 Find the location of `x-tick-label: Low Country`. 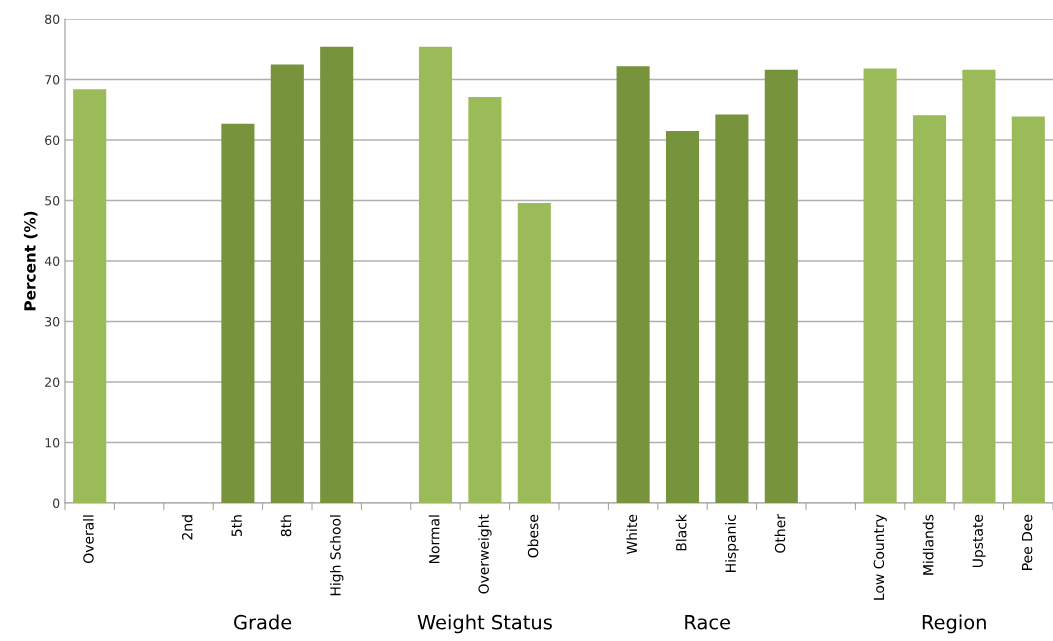

x-tick-label: Low Country is located at coordinates (880, 557).